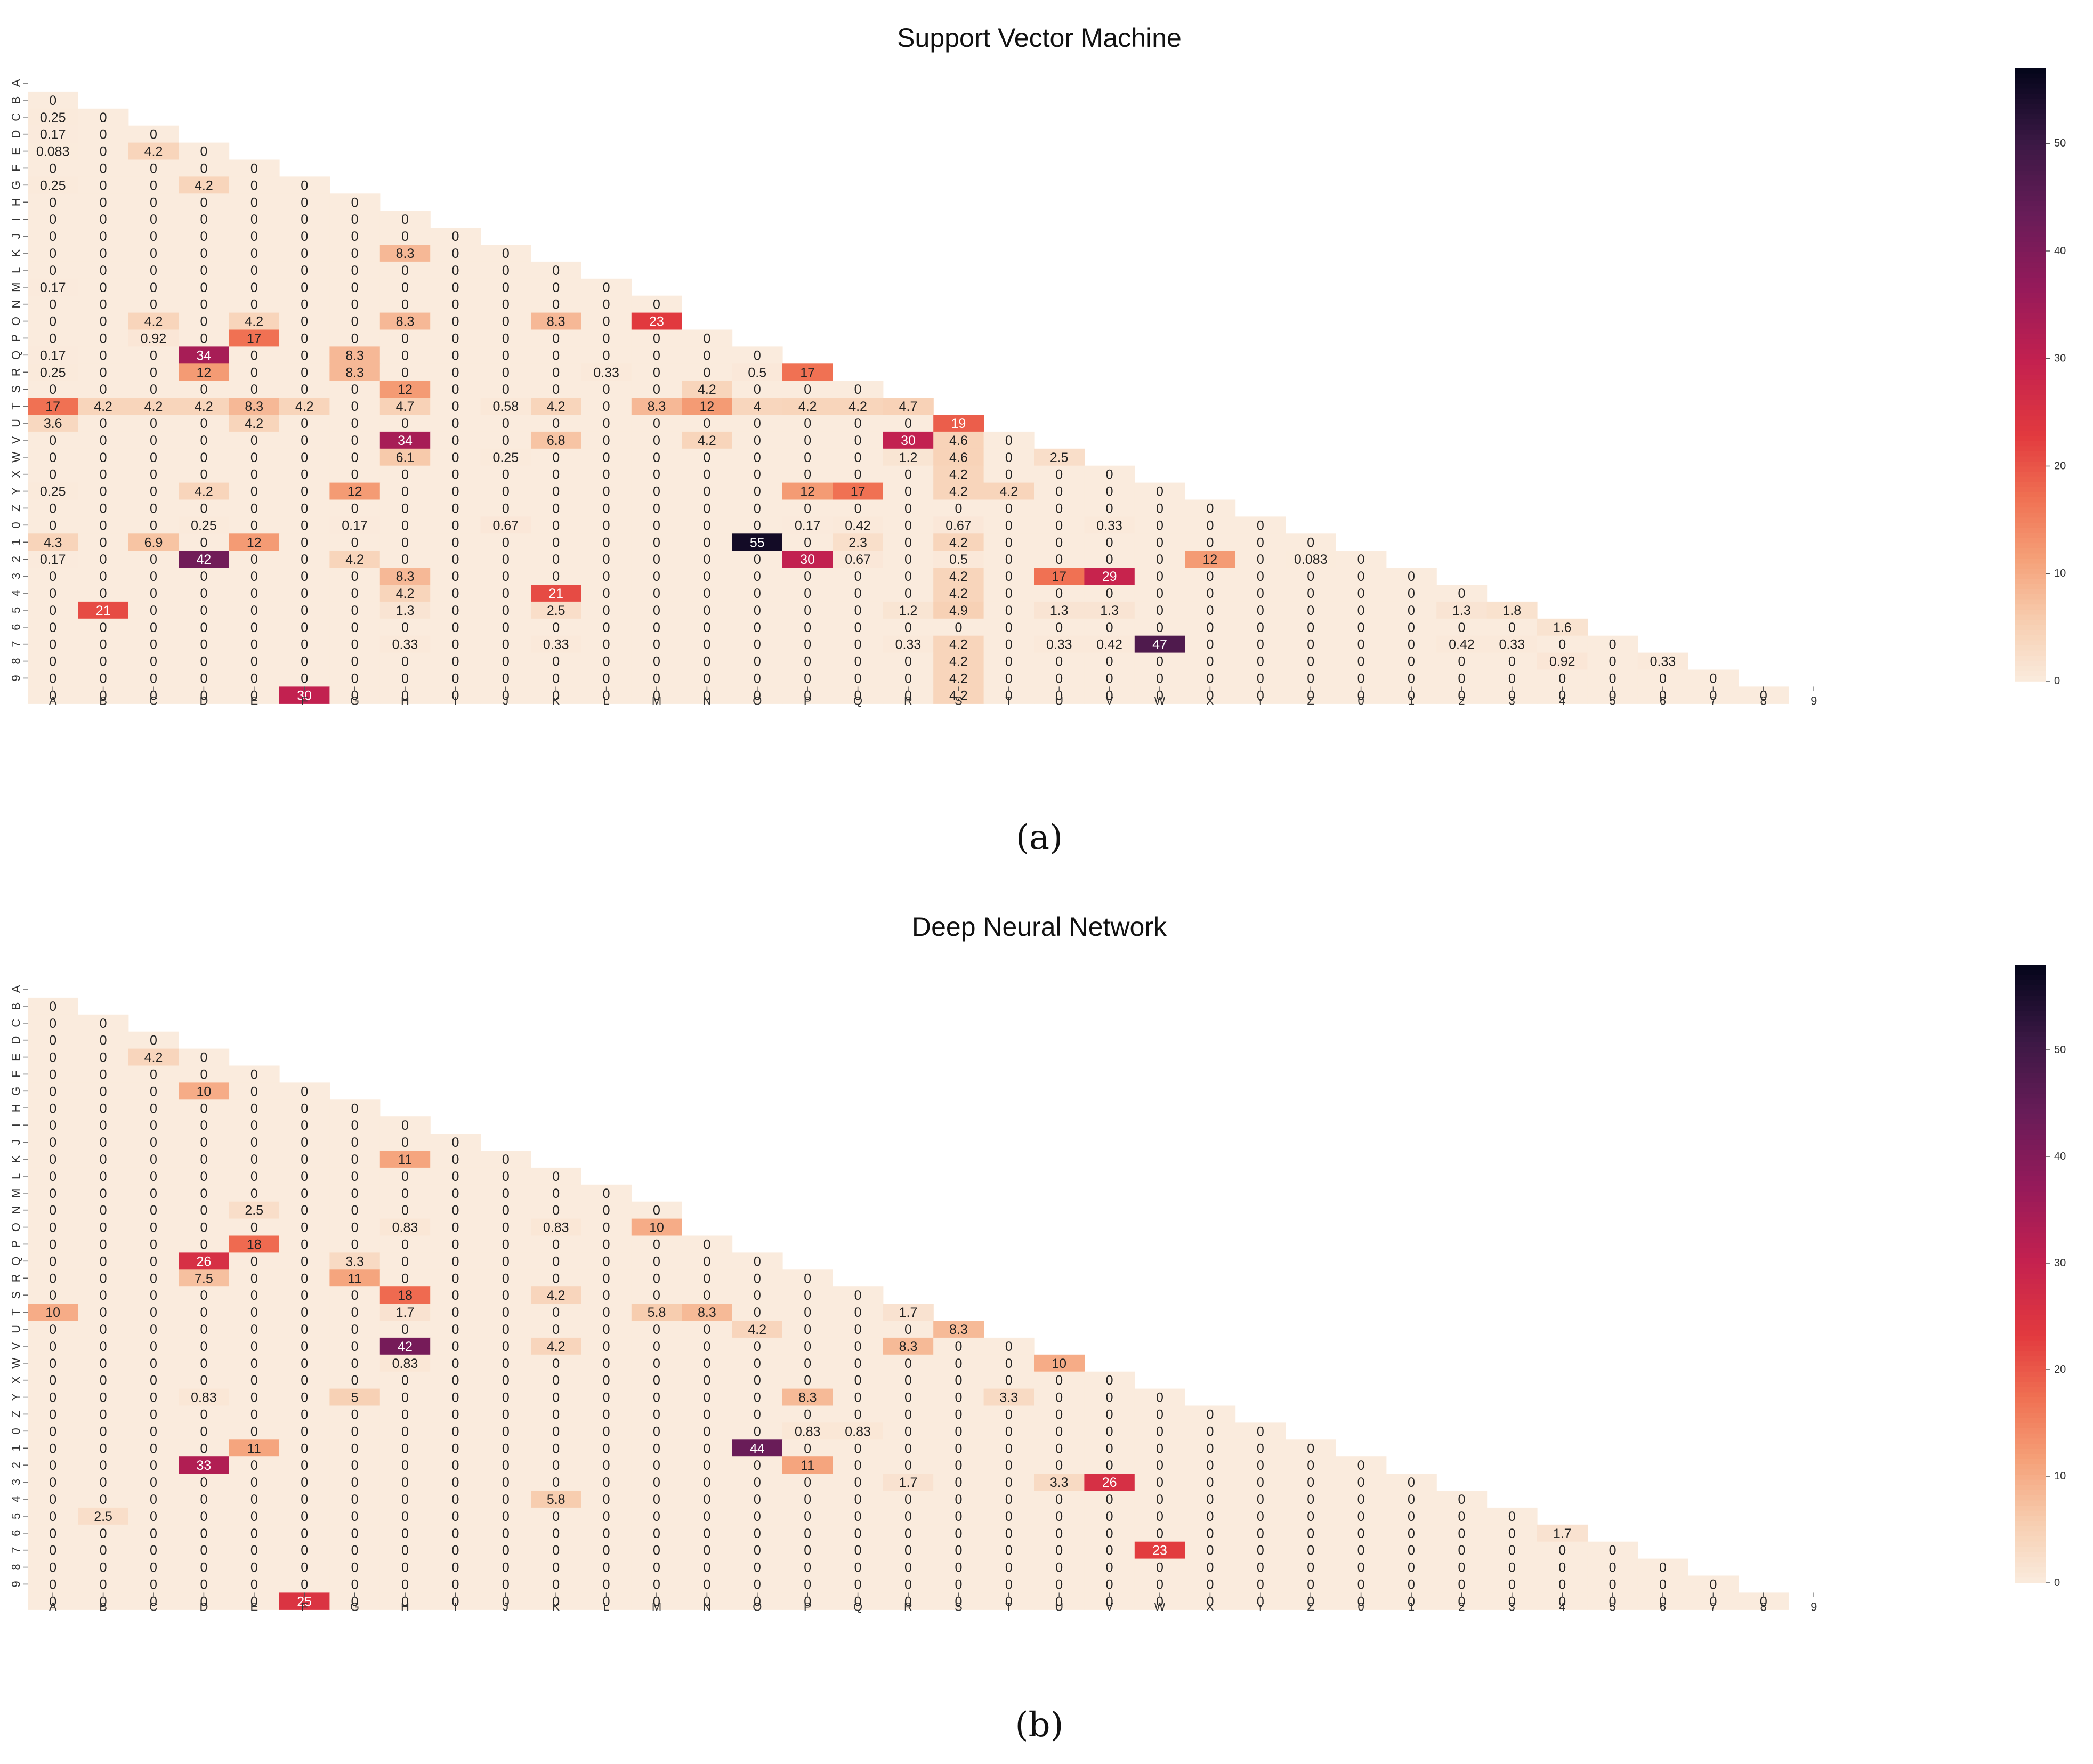 The height and width of the screenshot is (1764, 2093). What do you see at coordinates (1008, 1606) in the screenshot?
I see `x-tick-label: T` at bounding box center [1008, 1606].